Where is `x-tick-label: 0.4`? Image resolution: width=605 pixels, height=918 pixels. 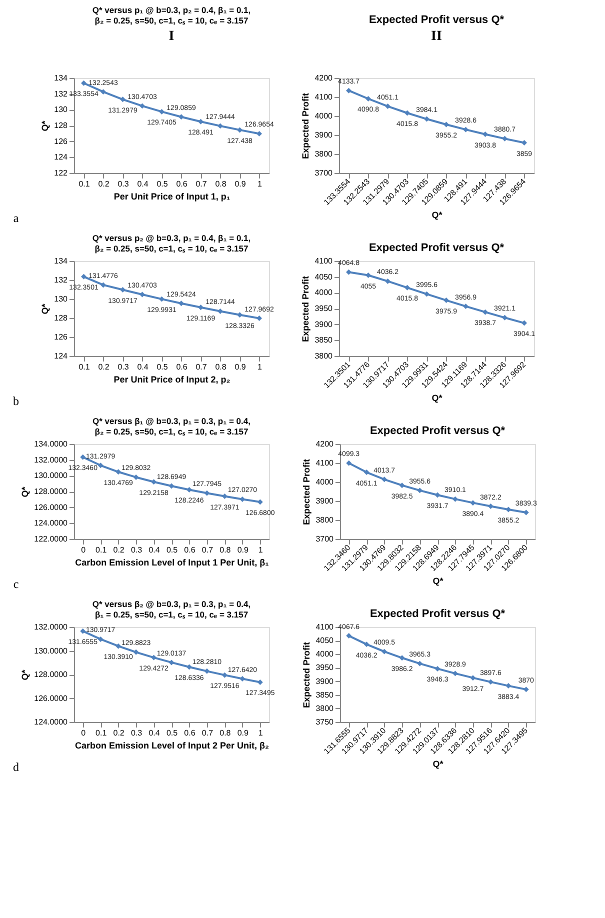 x-tick-label: 0.4 is located at coordinates (154, 733).